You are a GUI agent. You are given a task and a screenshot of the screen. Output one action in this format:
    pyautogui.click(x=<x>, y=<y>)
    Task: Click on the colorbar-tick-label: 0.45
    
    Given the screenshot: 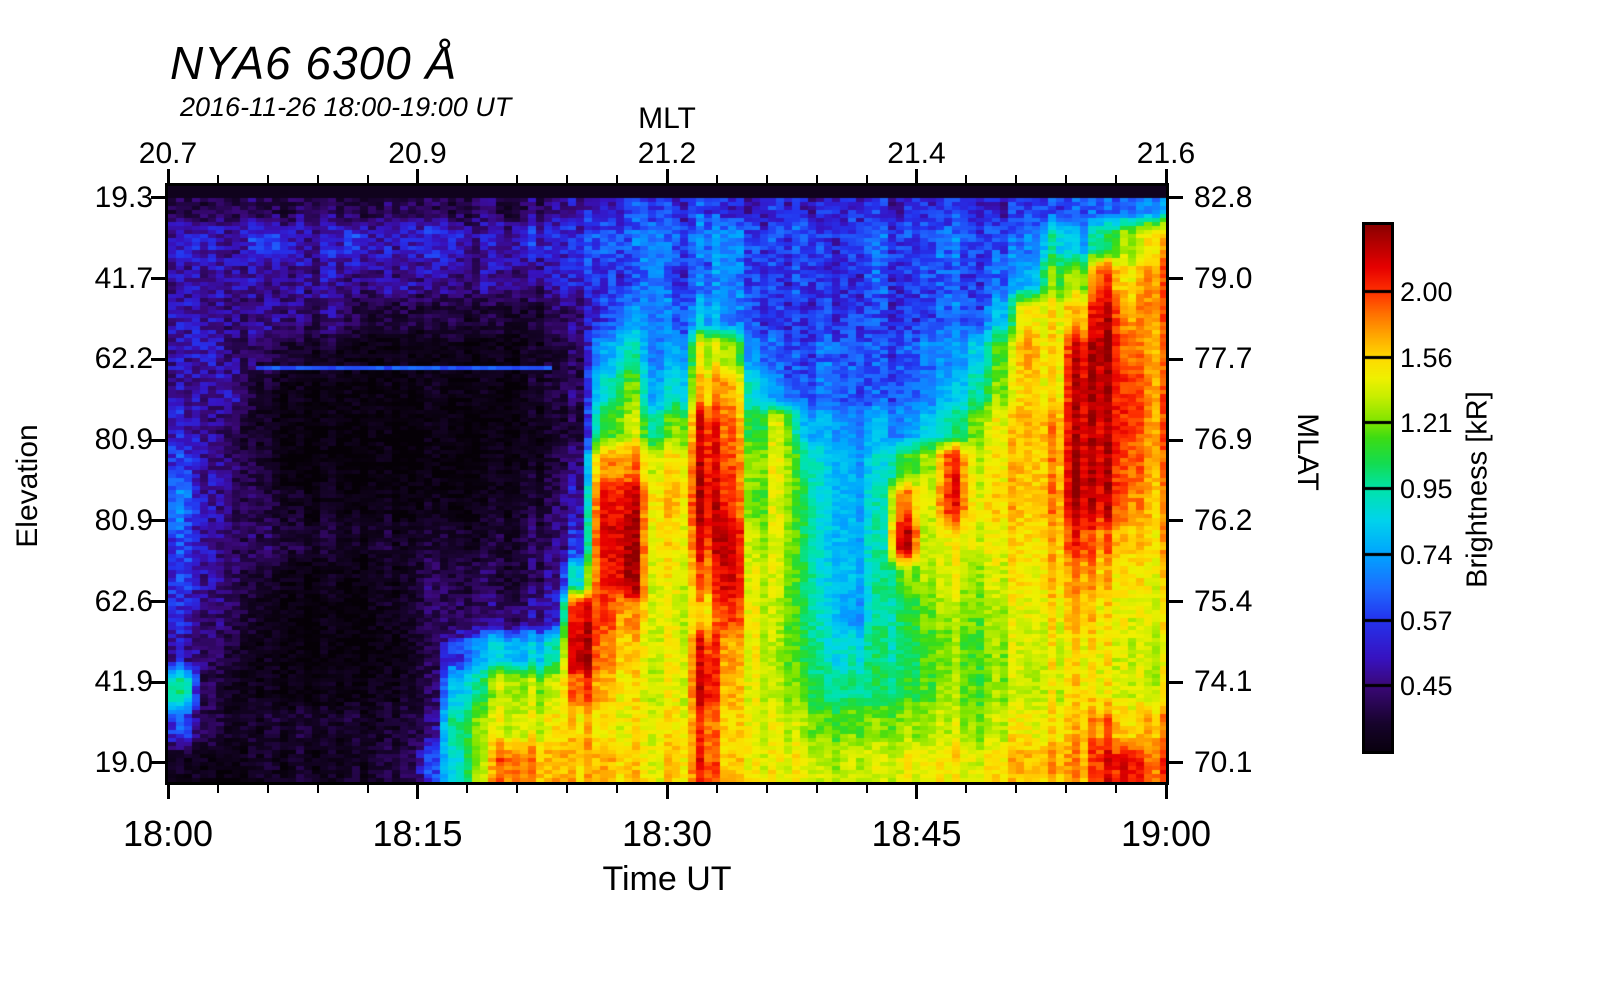 What is the action you would take?
    pyautogui.click(x=1426, y=686)
    